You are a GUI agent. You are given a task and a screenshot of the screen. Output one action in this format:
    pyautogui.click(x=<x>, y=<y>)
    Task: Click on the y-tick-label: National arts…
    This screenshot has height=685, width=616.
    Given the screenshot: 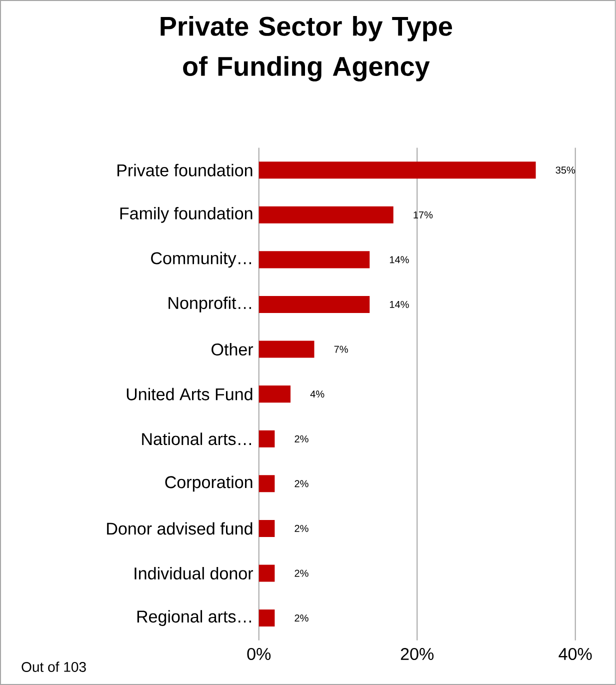 What is the action you would take?
    pyautogui.click(x=197, y=439)
    